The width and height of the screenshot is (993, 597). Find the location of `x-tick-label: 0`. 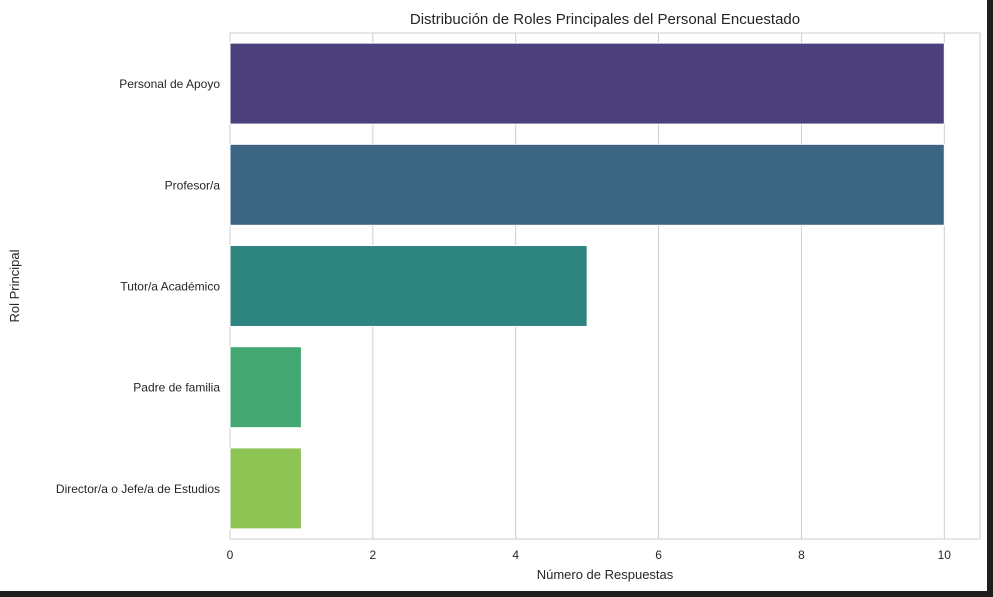

x-tick-label: 0 is located at coordinates (230, 555).